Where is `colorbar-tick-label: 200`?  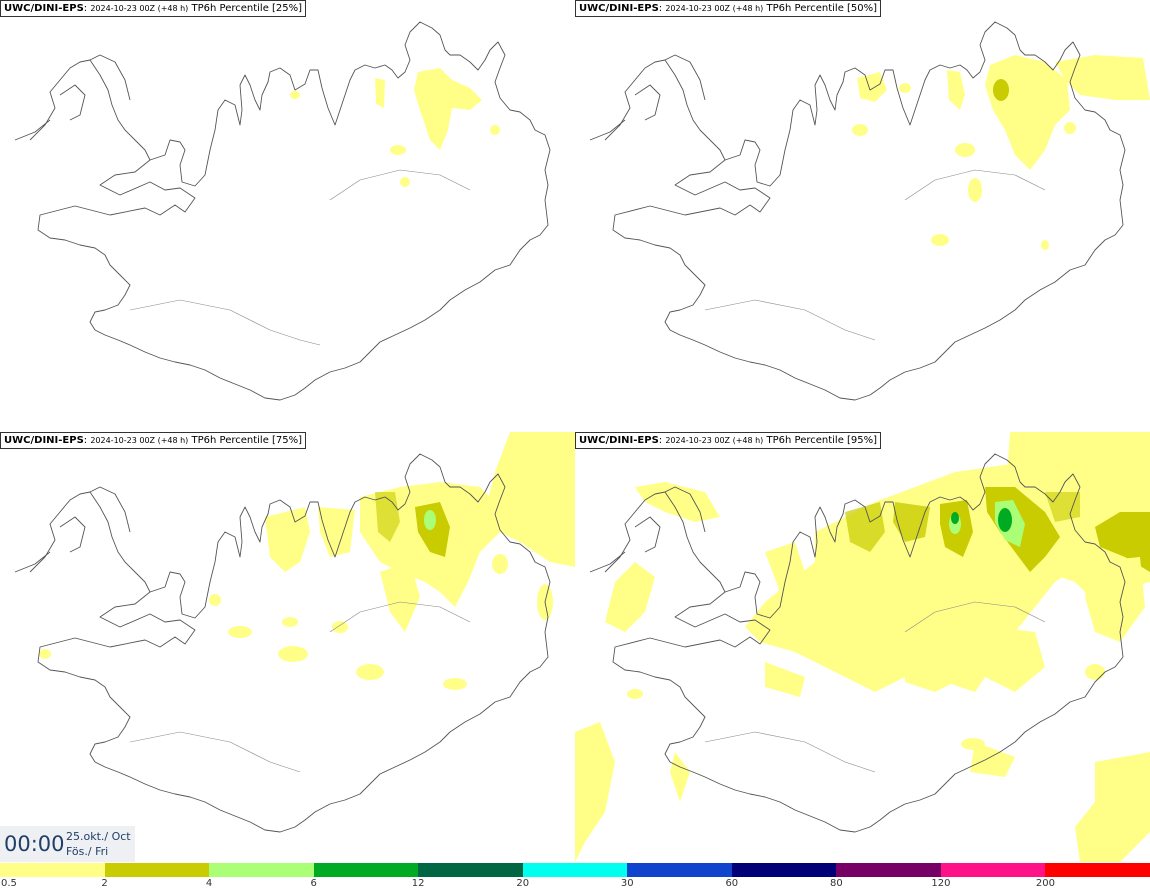
colorbar-tick-label: 200 is located at coordinates (1045, 883).